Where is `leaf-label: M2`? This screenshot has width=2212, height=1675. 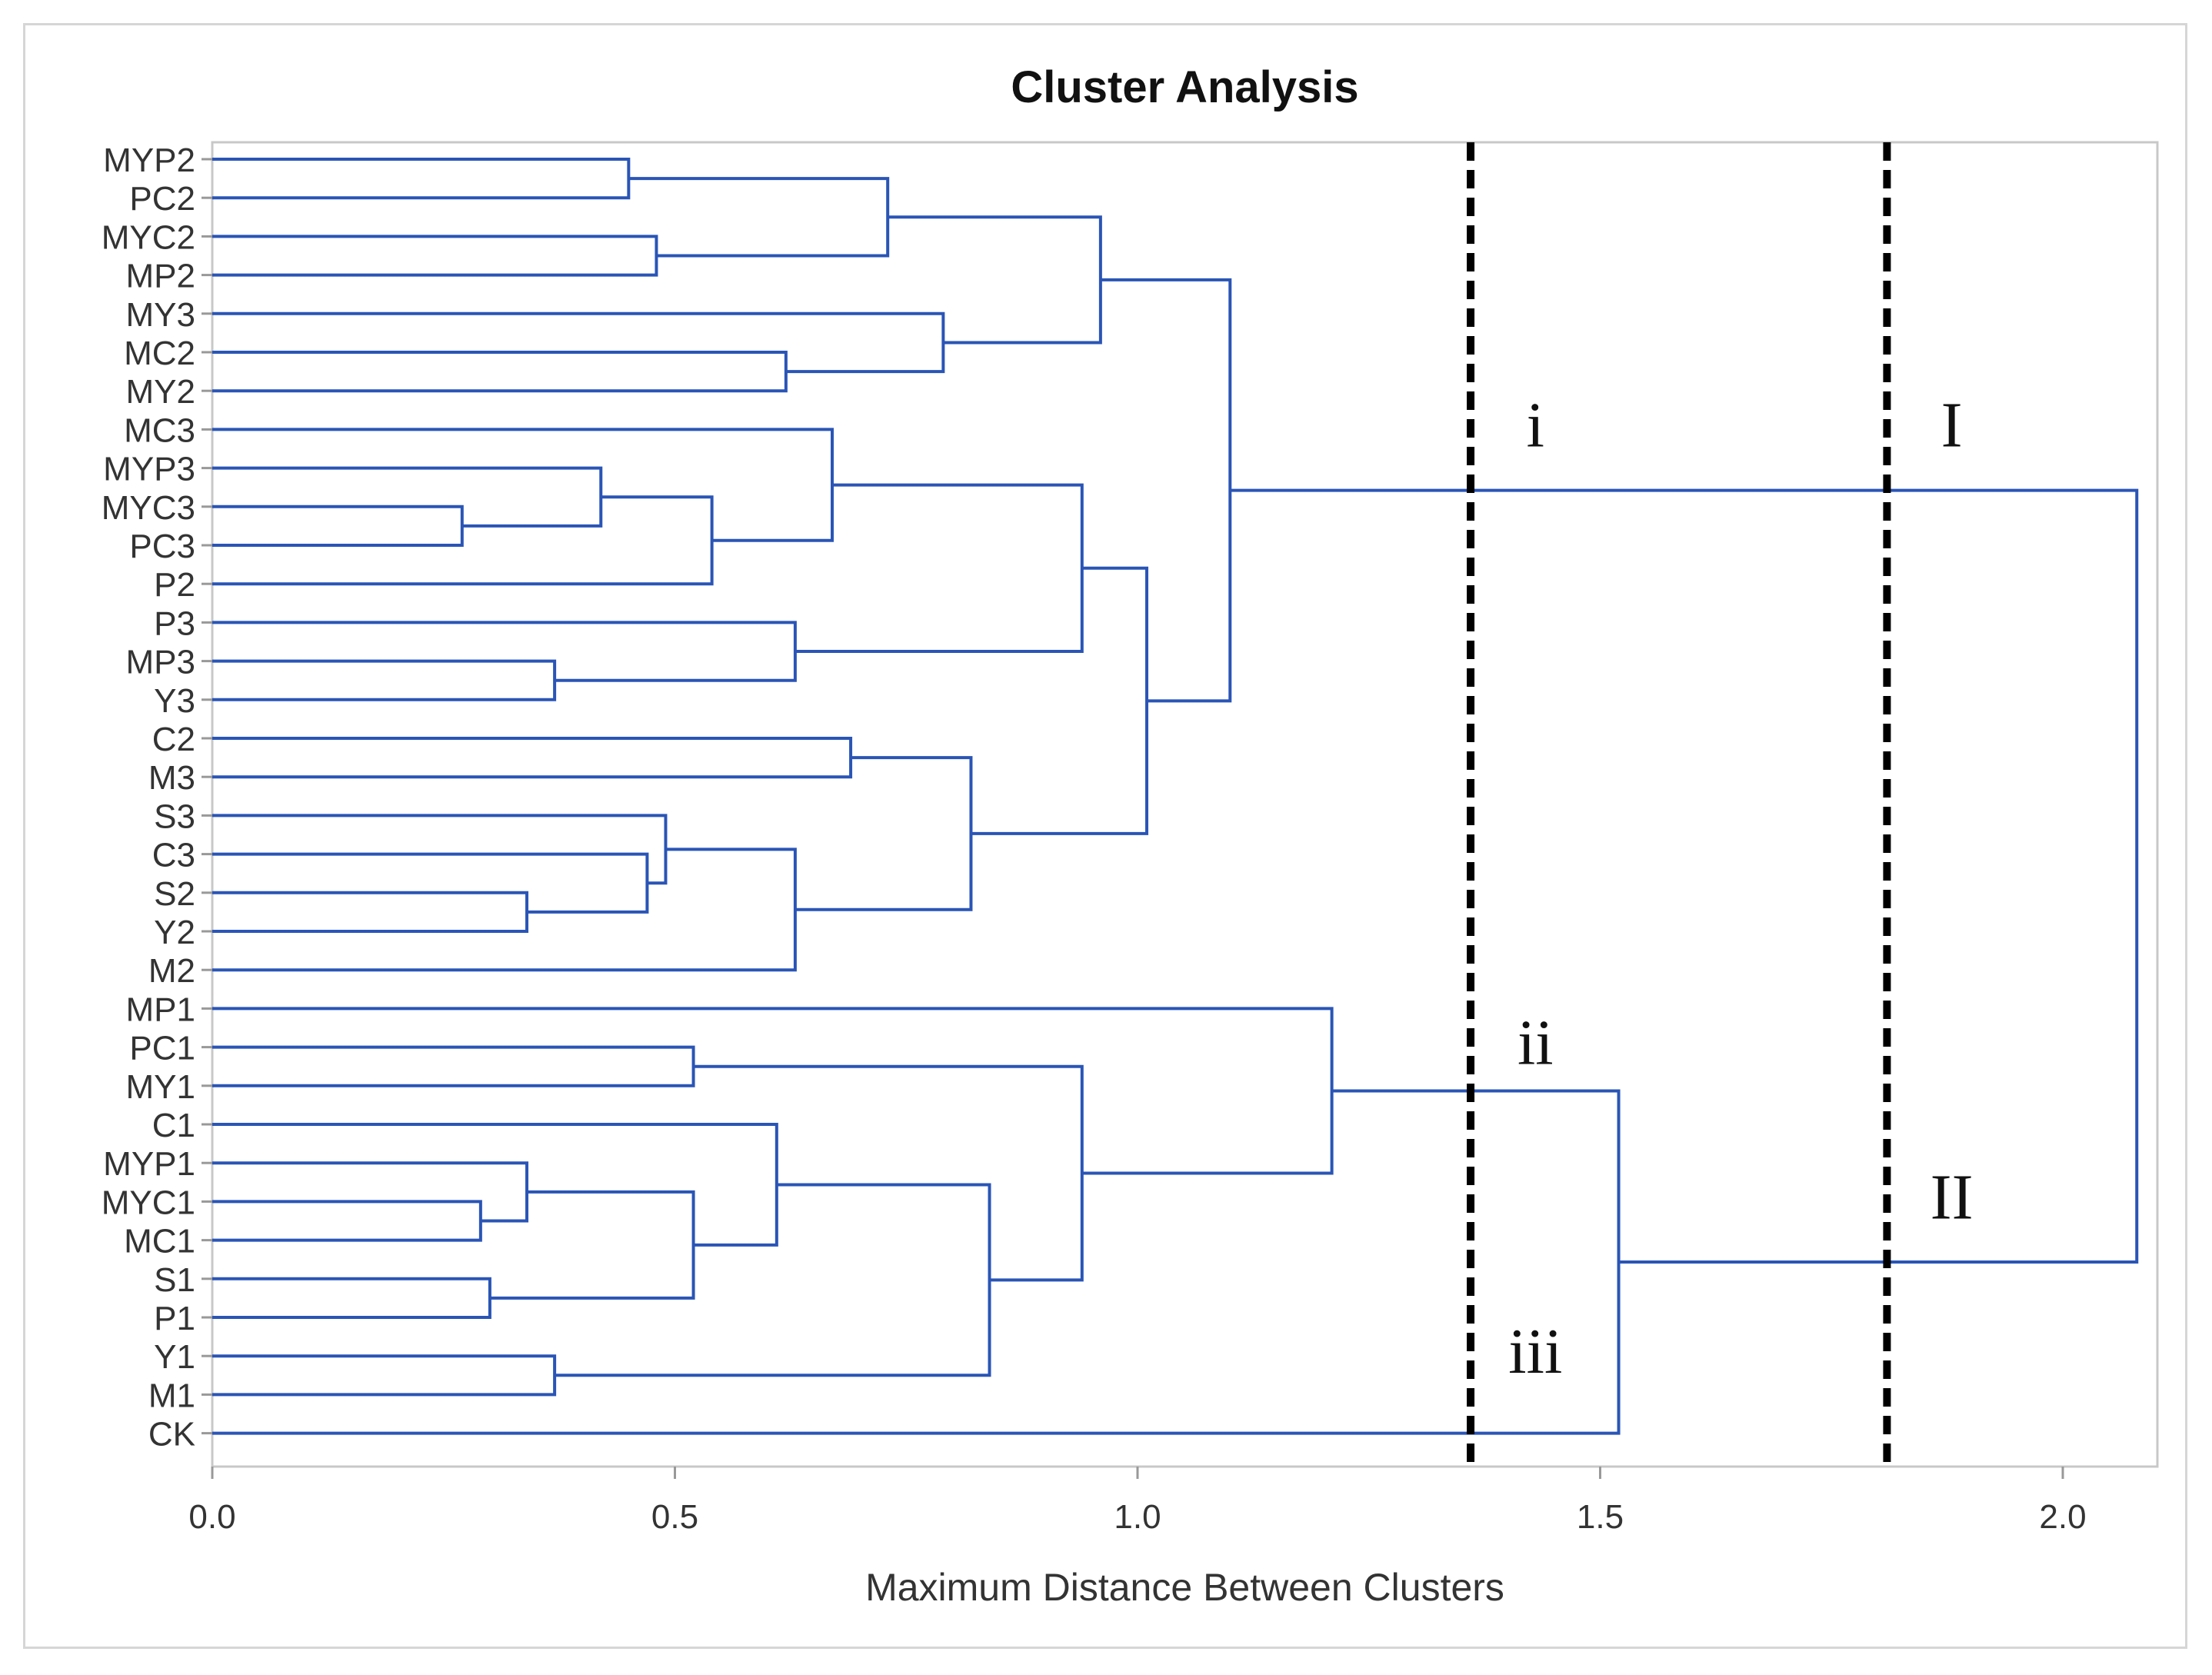
leaf-label: M2 is located at coordinates (172, 971).